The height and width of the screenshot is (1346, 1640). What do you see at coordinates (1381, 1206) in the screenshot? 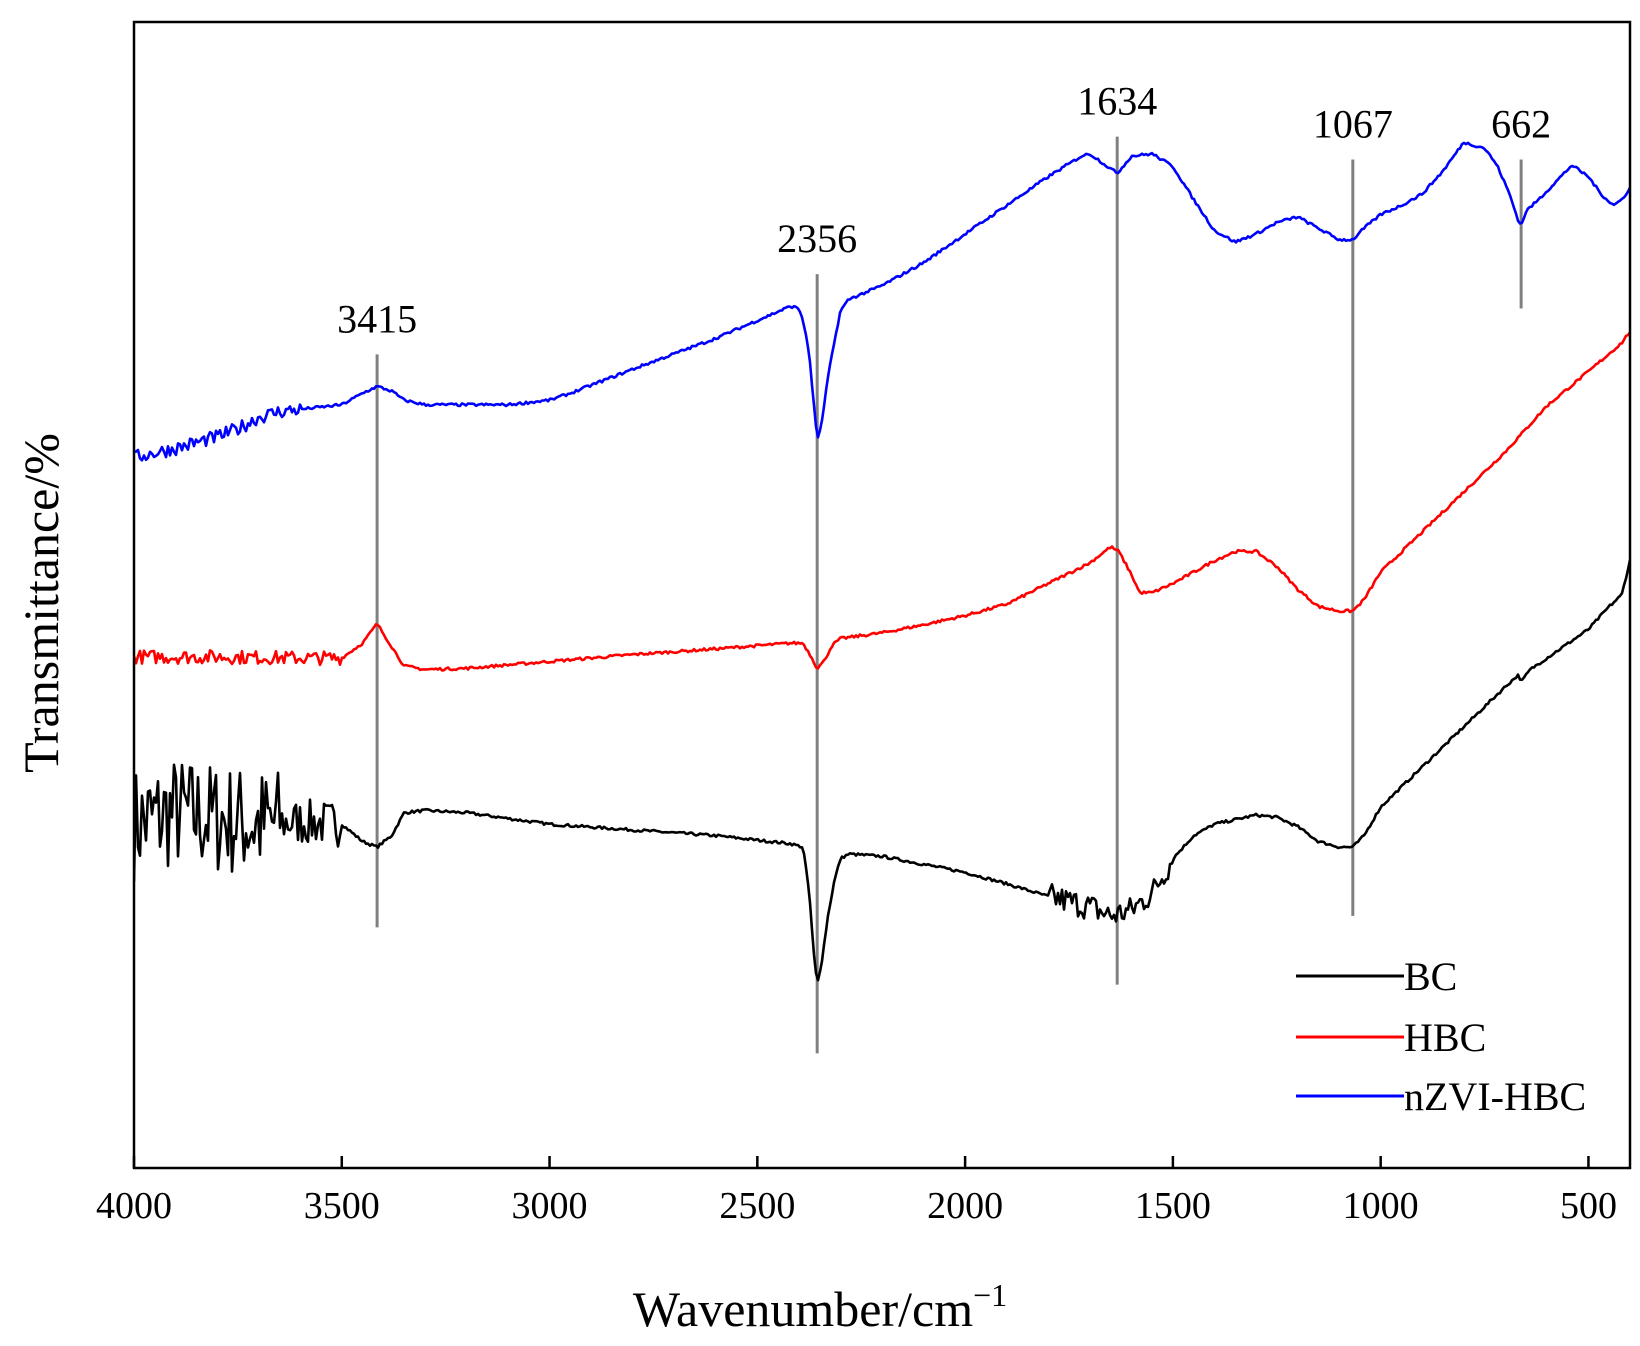
I see `x-tick-label-1000: 1000` at bounding box center [1381, 1206].